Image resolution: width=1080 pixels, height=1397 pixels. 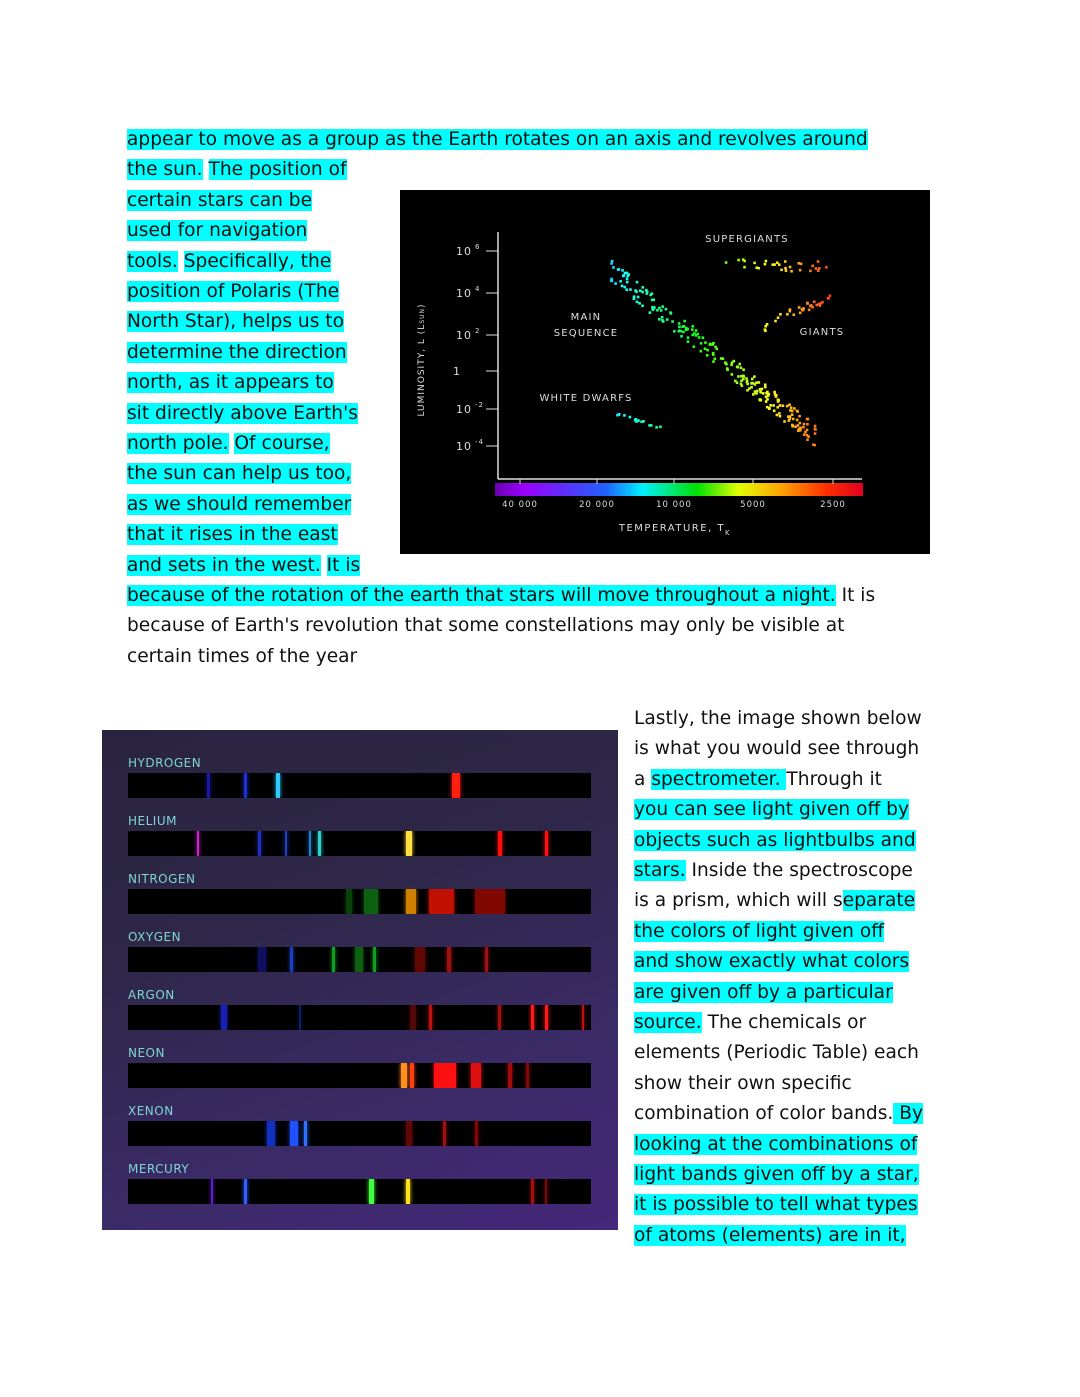 I want to click on text-line: determine the direction, so click(x=237, y=353).